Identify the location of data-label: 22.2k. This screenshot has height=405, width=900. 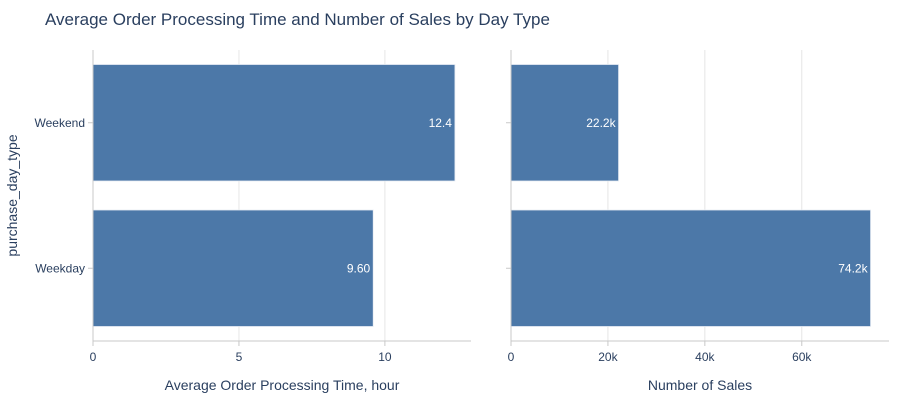
(601, 123).